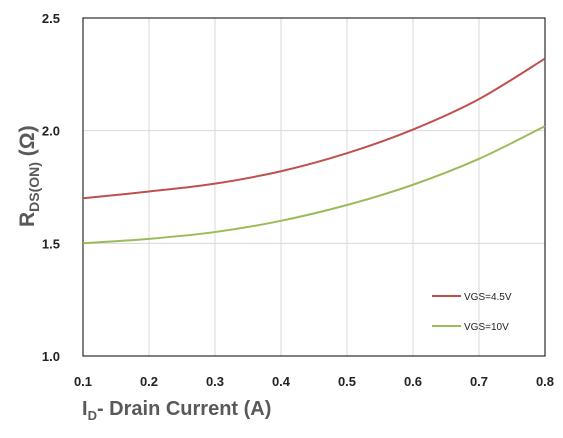 This screenshot has width=563, height=438. Describe the element at coordinates (51, 18) in the screenshot. I see `y-tick-label: 2.5` at that location.